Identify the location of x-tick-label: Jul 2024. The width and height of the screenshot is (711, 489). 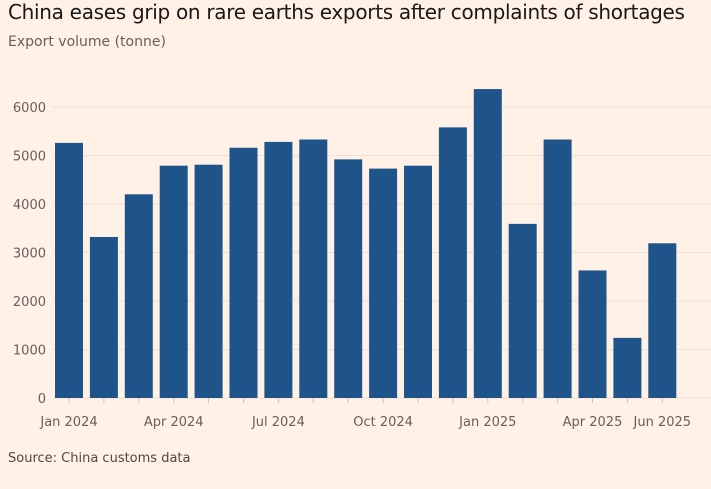
(278, 422).